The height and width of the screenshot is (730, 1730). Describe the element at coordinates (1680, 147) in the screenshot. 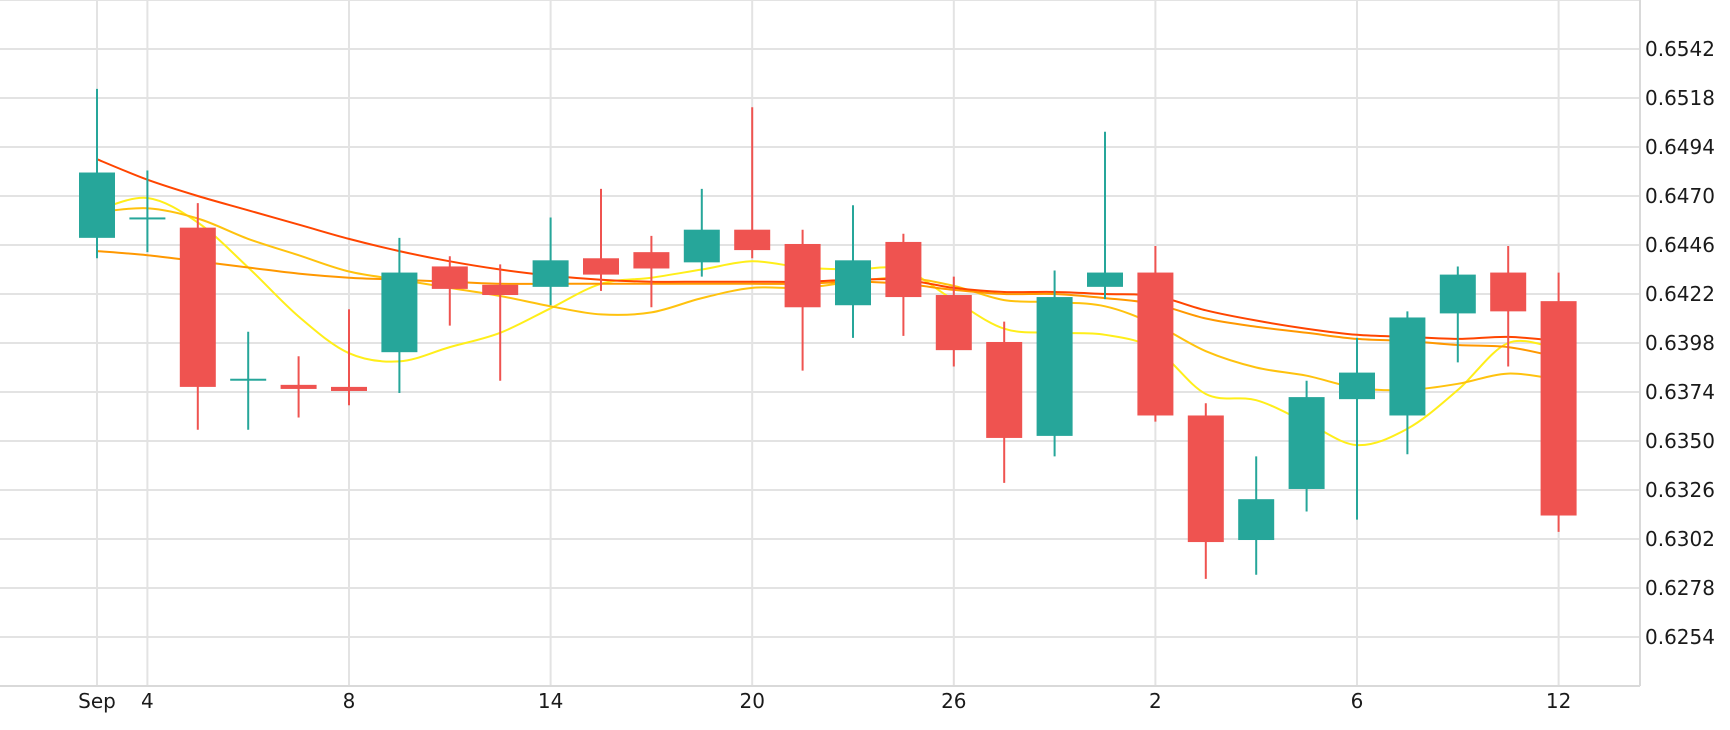

I see `y-tick-label: 0.6494` at that location.